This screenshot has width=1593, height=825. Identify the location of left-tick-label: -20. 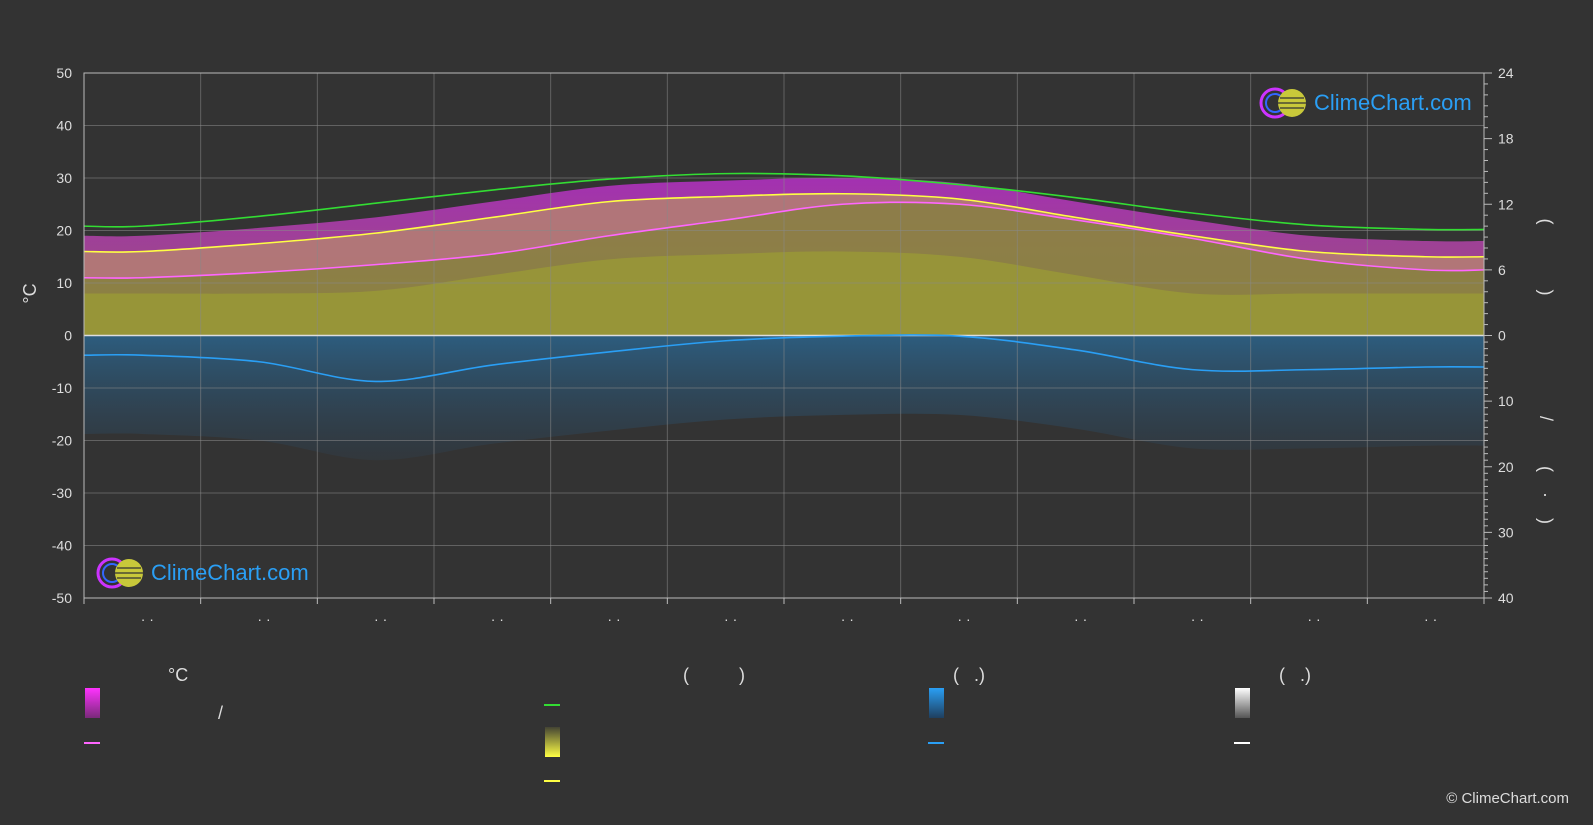
(62, 441).